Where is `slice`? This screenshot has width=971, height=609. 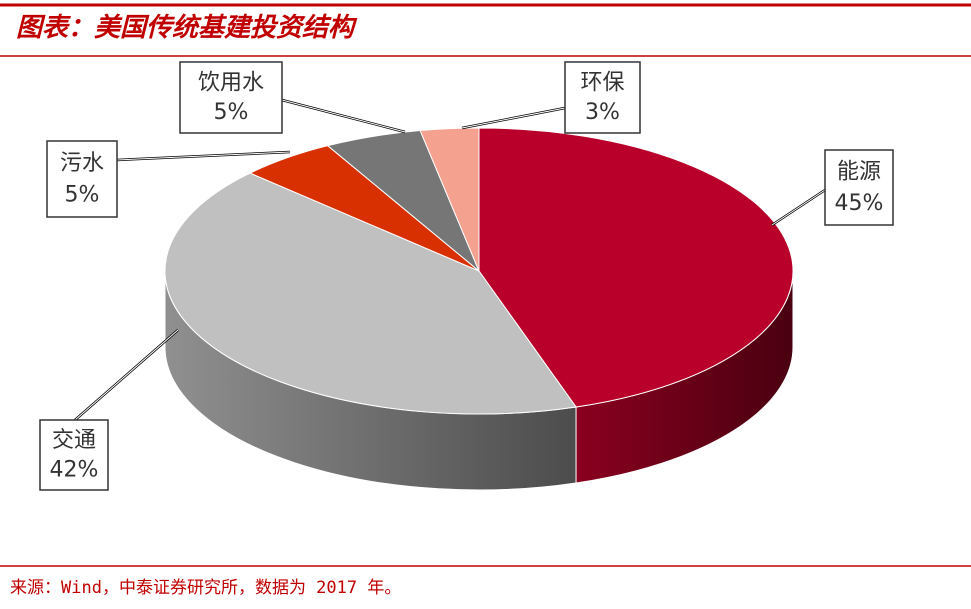
slice is located at coordinates (449, 199).